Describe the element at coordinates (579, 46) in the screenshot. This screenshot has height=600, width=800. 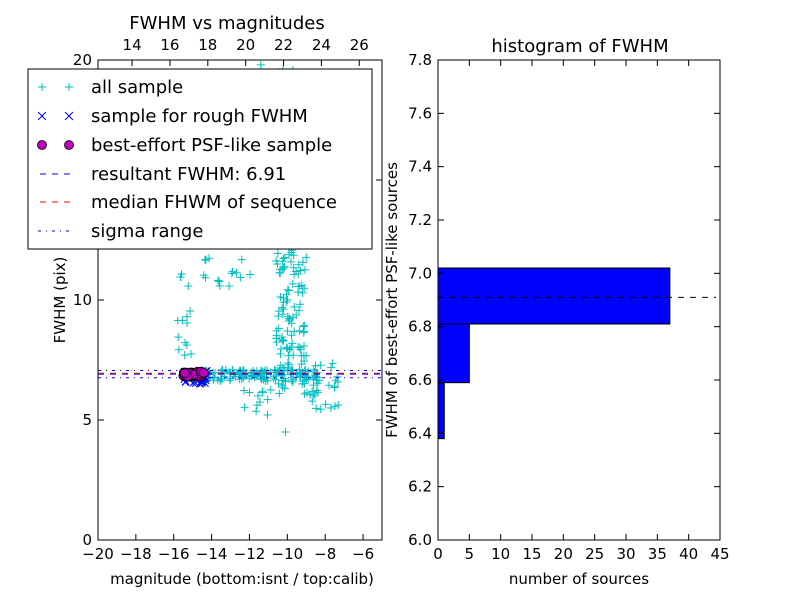
I see `histogram-title: histogram of FWHM` at that location.